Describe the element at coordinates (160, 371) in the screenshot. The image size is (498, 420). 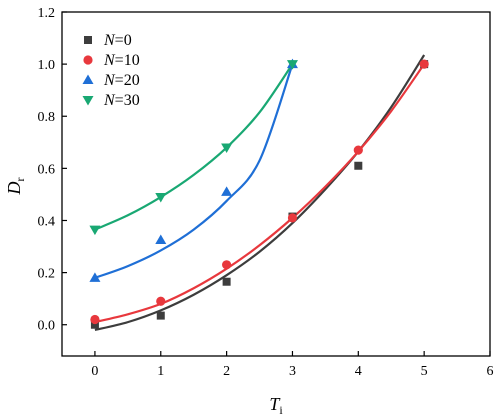
I see `x-tick-label: 1` at that location.